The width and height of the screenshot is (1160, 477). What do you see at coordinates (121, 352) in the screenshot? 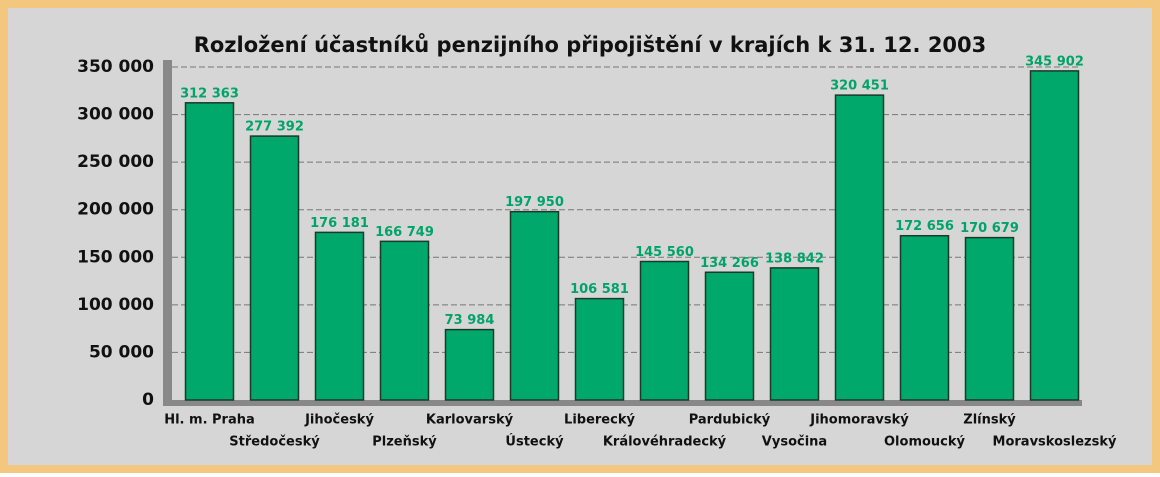
I see `y-tick-label: 50 000` at bounding box center [121, 352].